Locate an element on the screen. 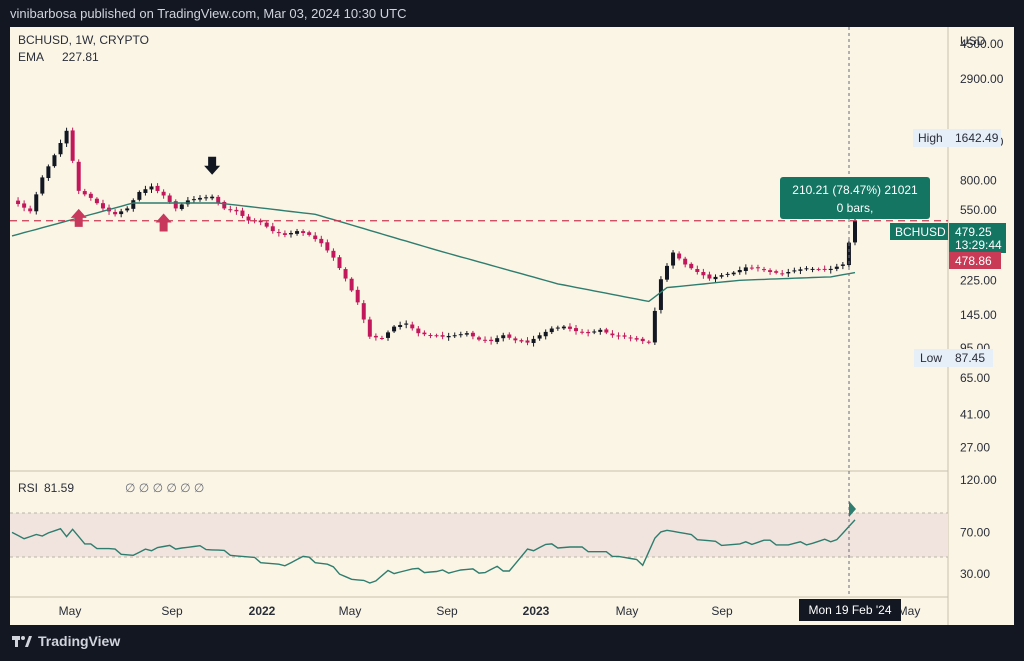  measure-tooltip: 210.21 (78.47%) 21021 0 bars, is located at coordinates (855, 198).